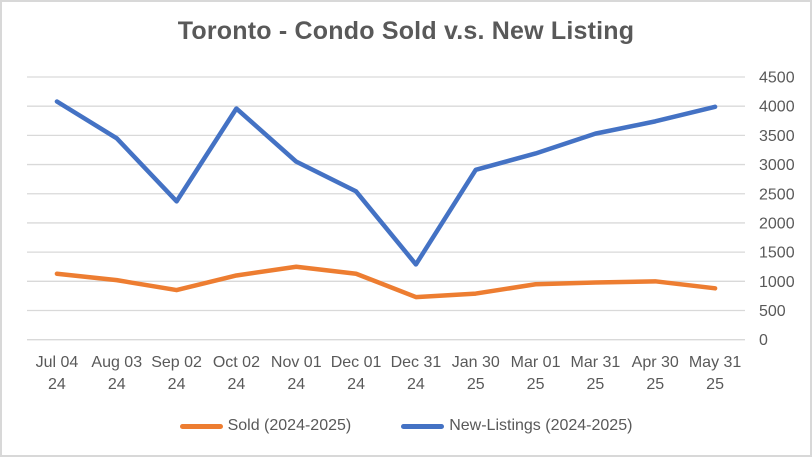 The height and width of the screenshot is (457, 812). Describe the element at coordinates (476, 362) in the screenshot. I see `x-tick-label: Jan 30` at that location.